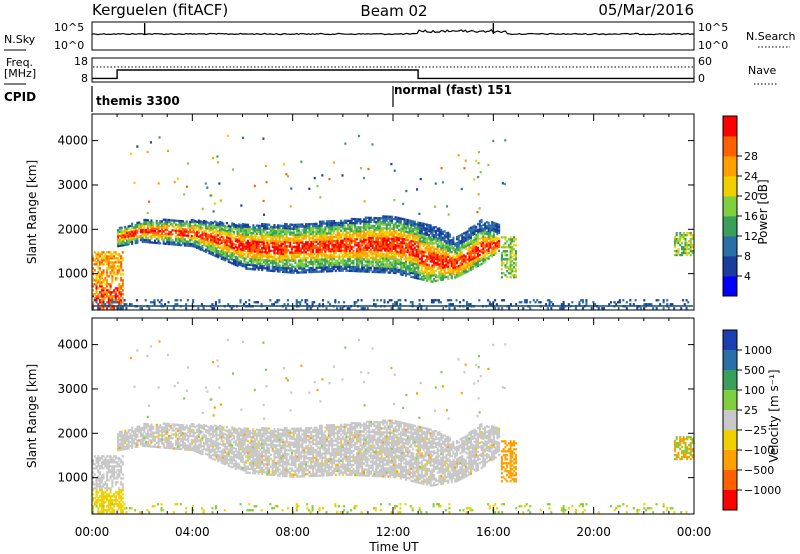  What do you see at coordinates (751, 176) in the screenshot?
I see `colorbar-tick-label: 24` at bounding box center [751, 176].